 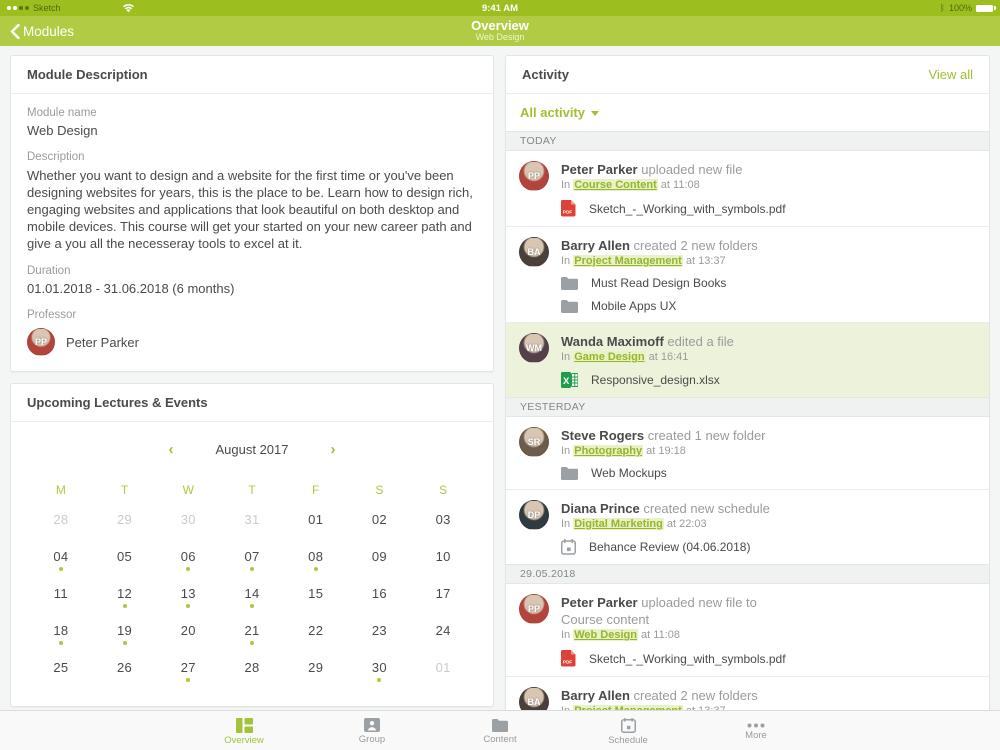 I want to click on tab-schedule: Schedule, so click(x=628, y=730).